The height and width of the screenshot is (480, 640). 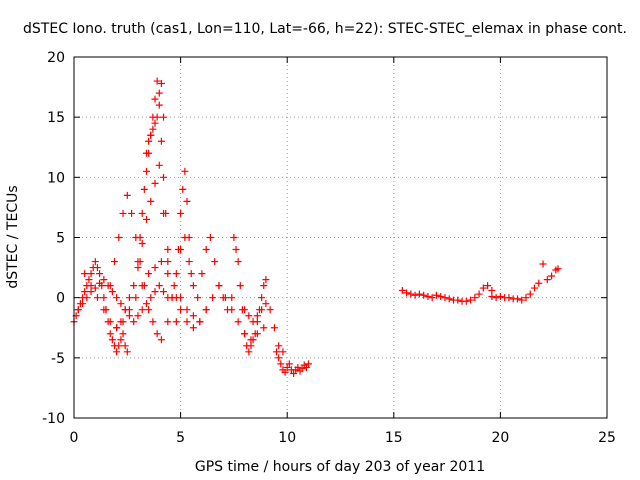 What do you see at coordinates (340, 467) in the screenshot?
I see `x-axis-label: GPS time / hours of day 203 of year 2011` at bounding box center [340, 467].